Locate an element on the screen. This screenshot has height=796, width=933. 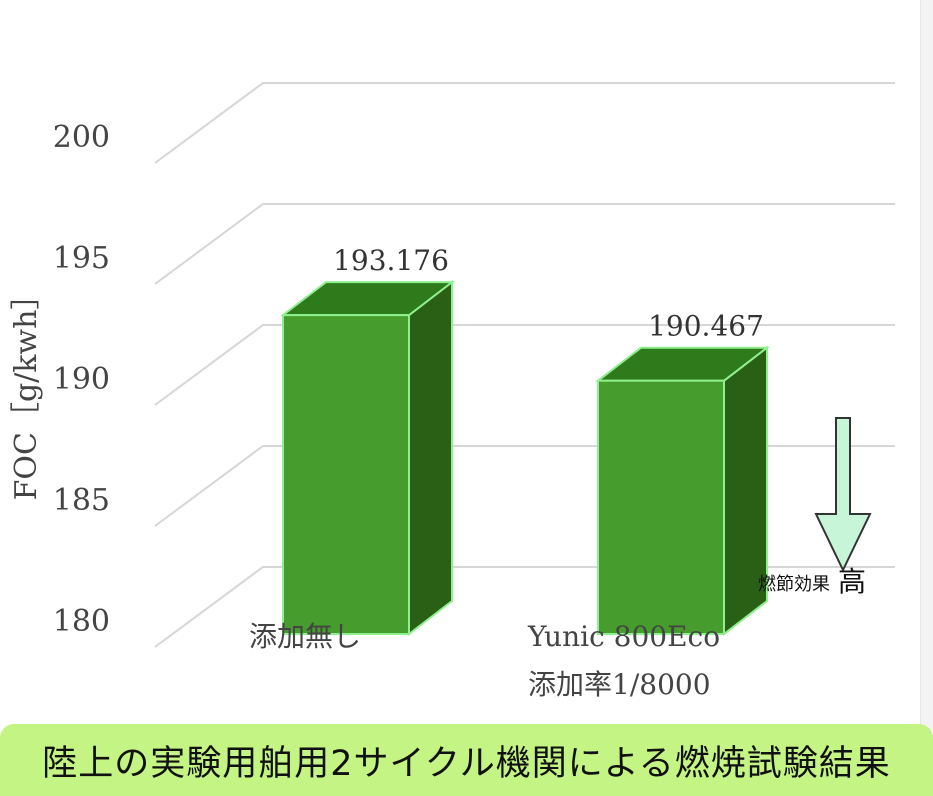
fuel-saving-annotation: 燃節効果 高 is located at coordinates (815, 507).